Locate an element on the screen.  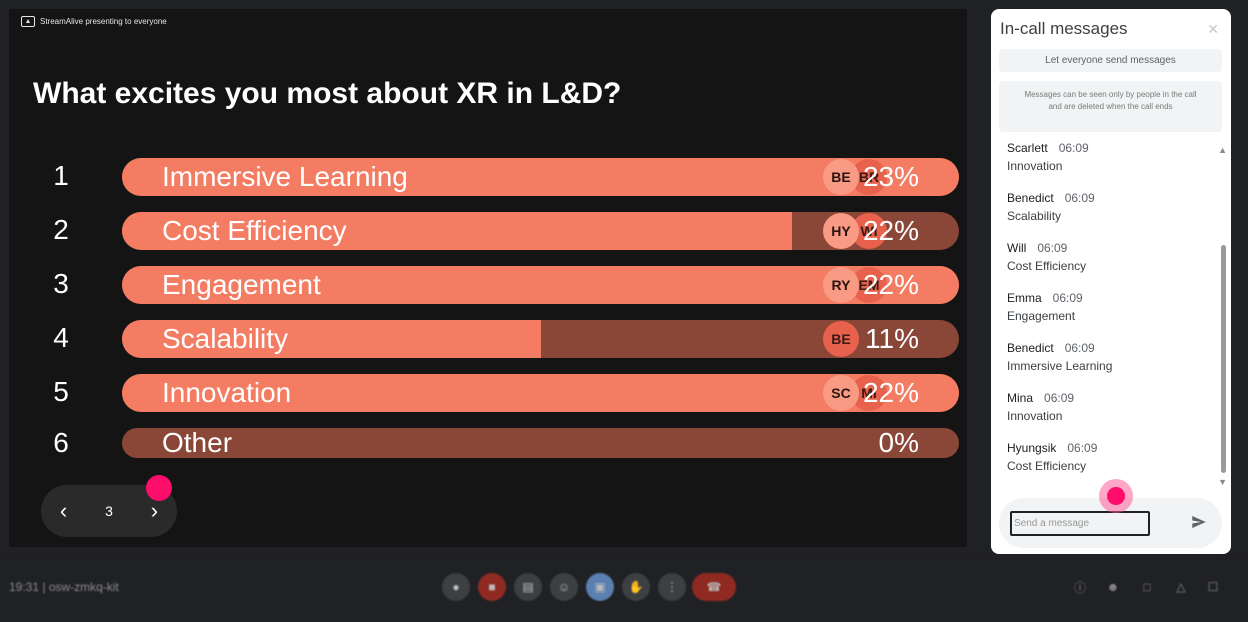
message-input is located at coordinates (1080, 523).